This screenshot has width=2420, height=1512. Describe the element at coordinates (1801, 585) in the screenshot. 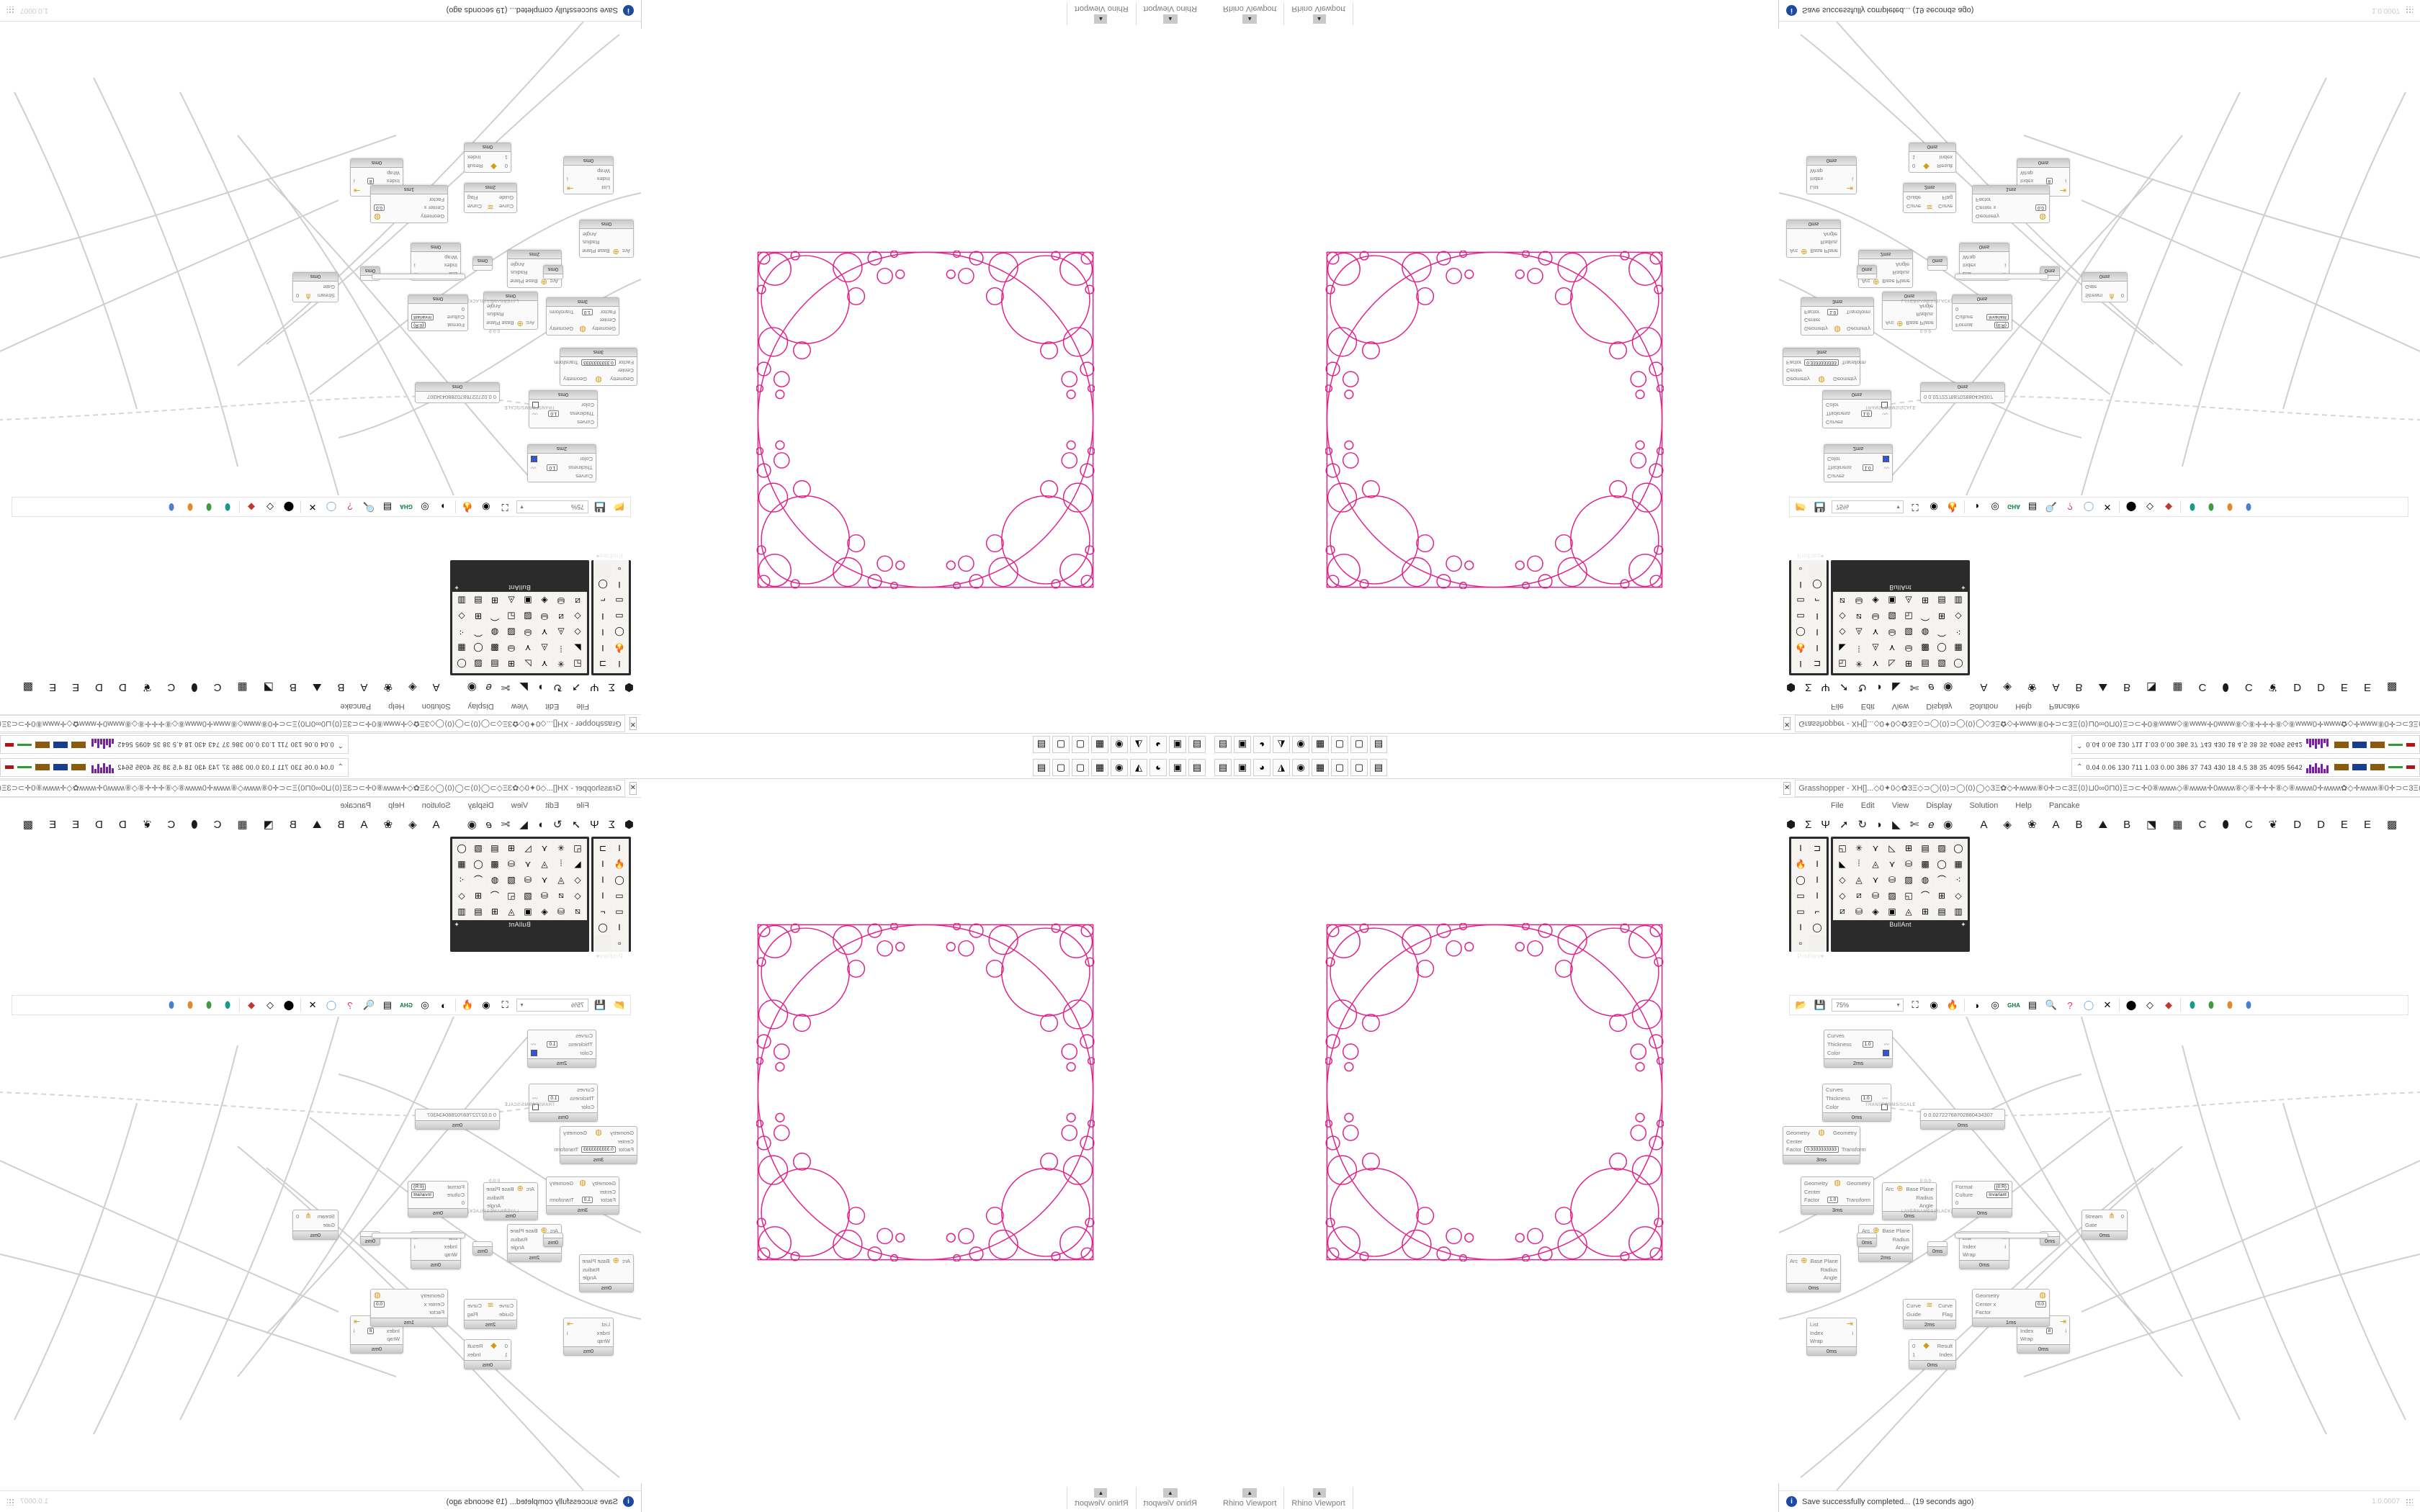

I see `palette-component-10: I` at that location.